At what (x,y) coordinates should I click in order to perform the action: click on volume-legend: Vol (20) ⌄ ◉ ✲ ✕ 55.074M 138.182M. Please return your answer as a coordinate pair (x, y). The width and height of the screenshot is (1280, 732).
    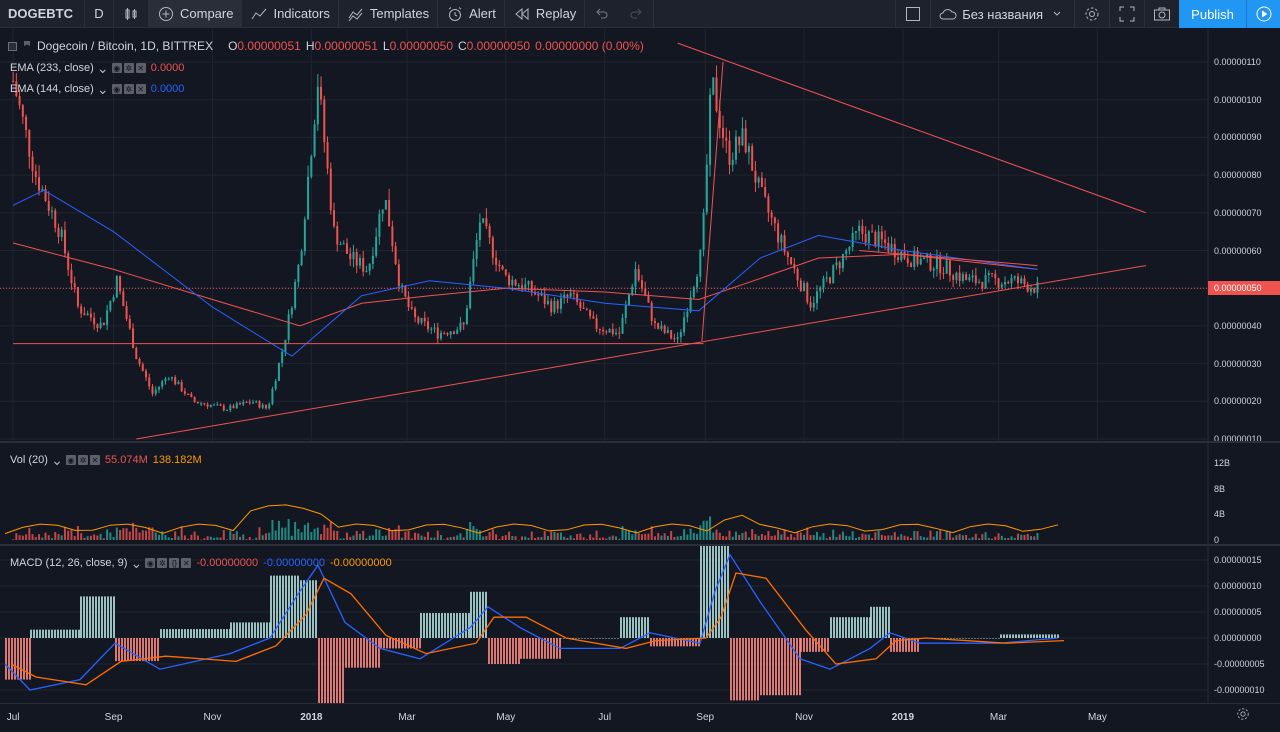
    Looking at the image, I should click on (106, 460).